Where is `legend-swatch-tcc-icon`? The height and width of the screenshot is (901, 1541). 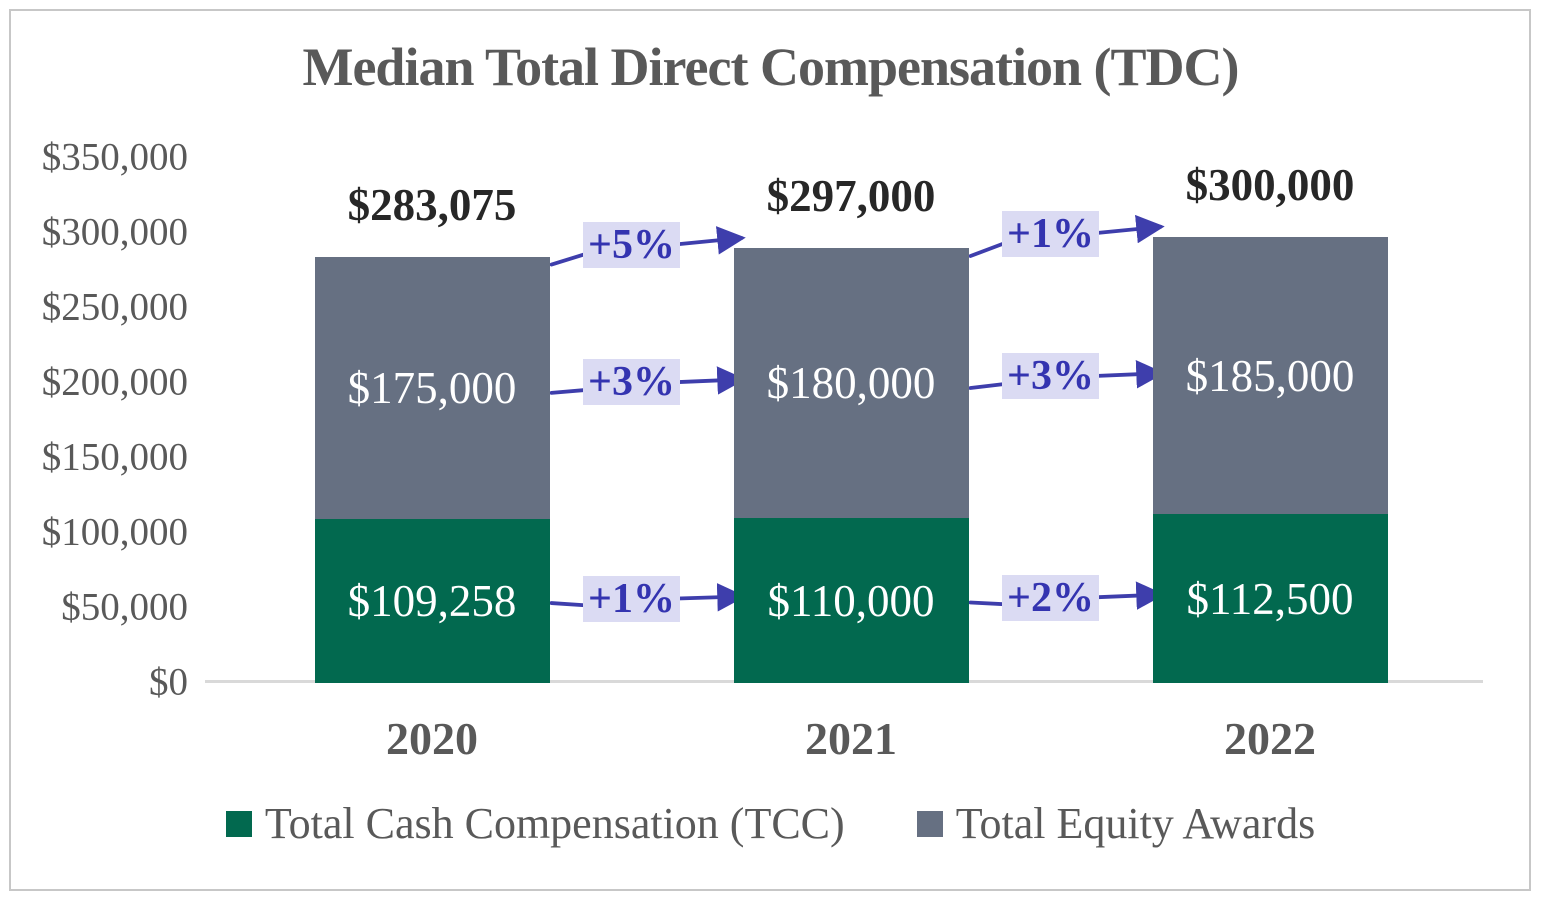
legend-swatch-tcc-icon is located at coordinates (238, 823).